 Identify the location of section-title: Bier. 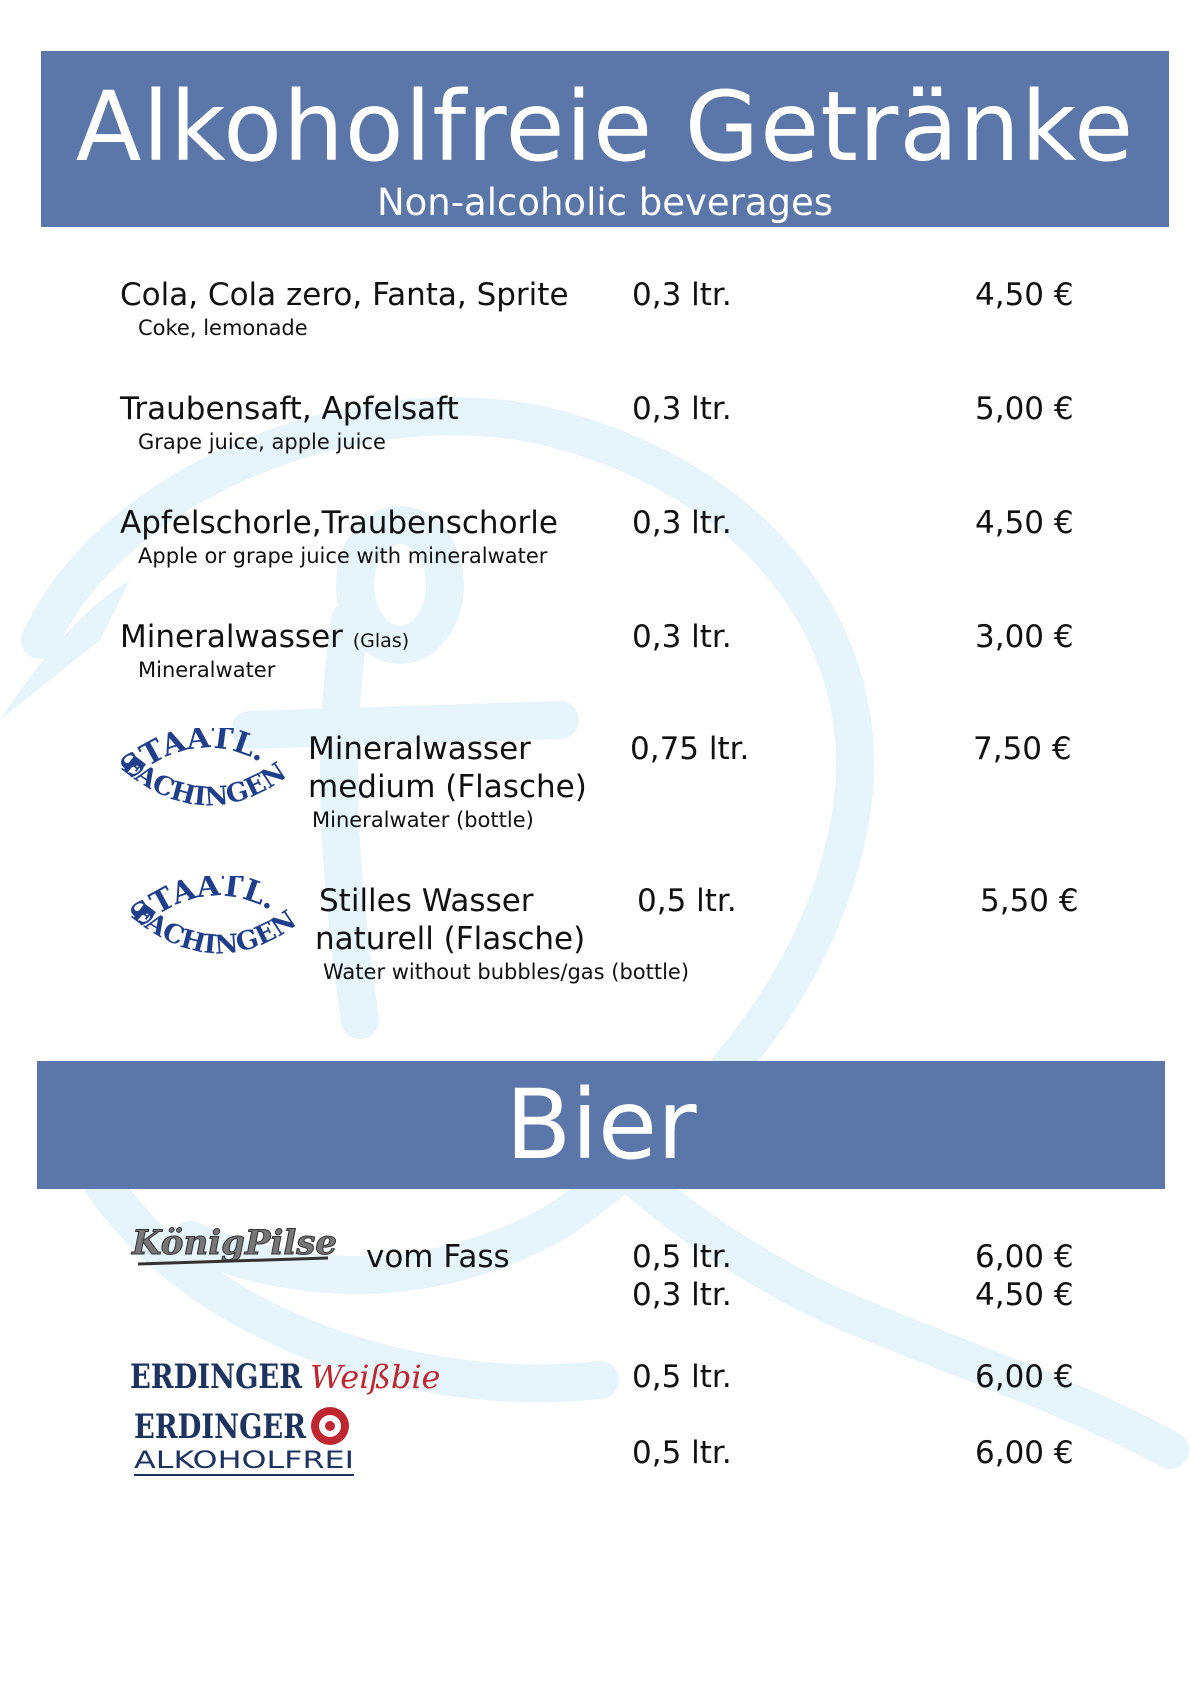
(601, 1125).